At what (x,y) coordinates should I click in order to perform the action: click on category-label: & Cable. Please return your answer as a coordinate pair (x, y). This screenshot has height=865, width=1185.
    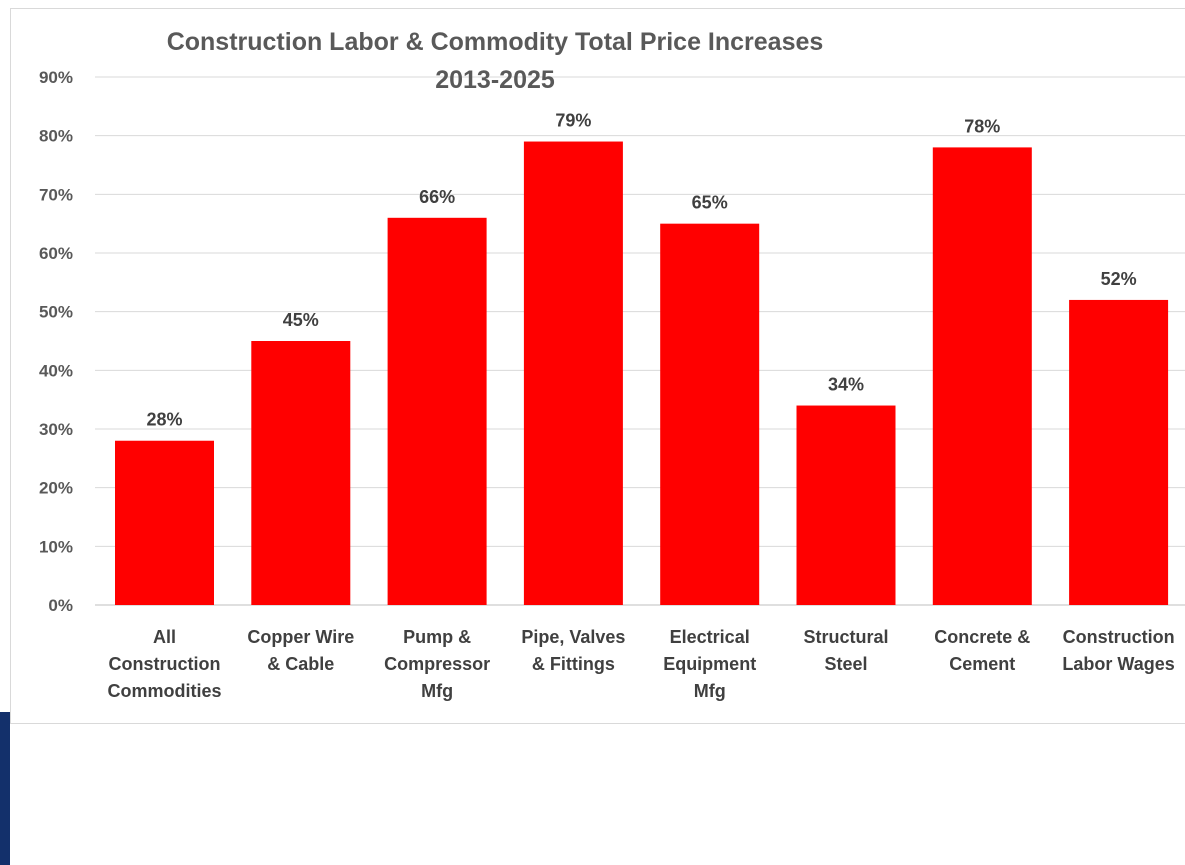
    Looking at the image, I should click on (300, 664).